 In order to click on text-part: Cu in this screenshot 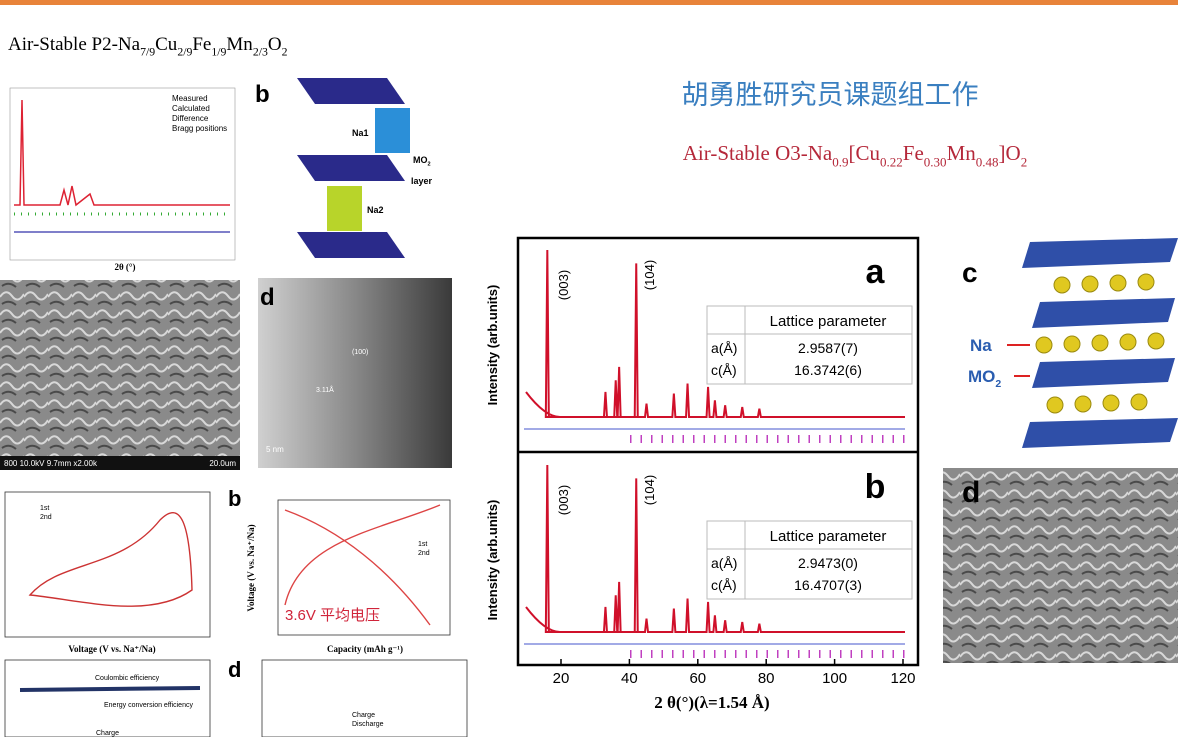, I will do `click(166, 44)`.